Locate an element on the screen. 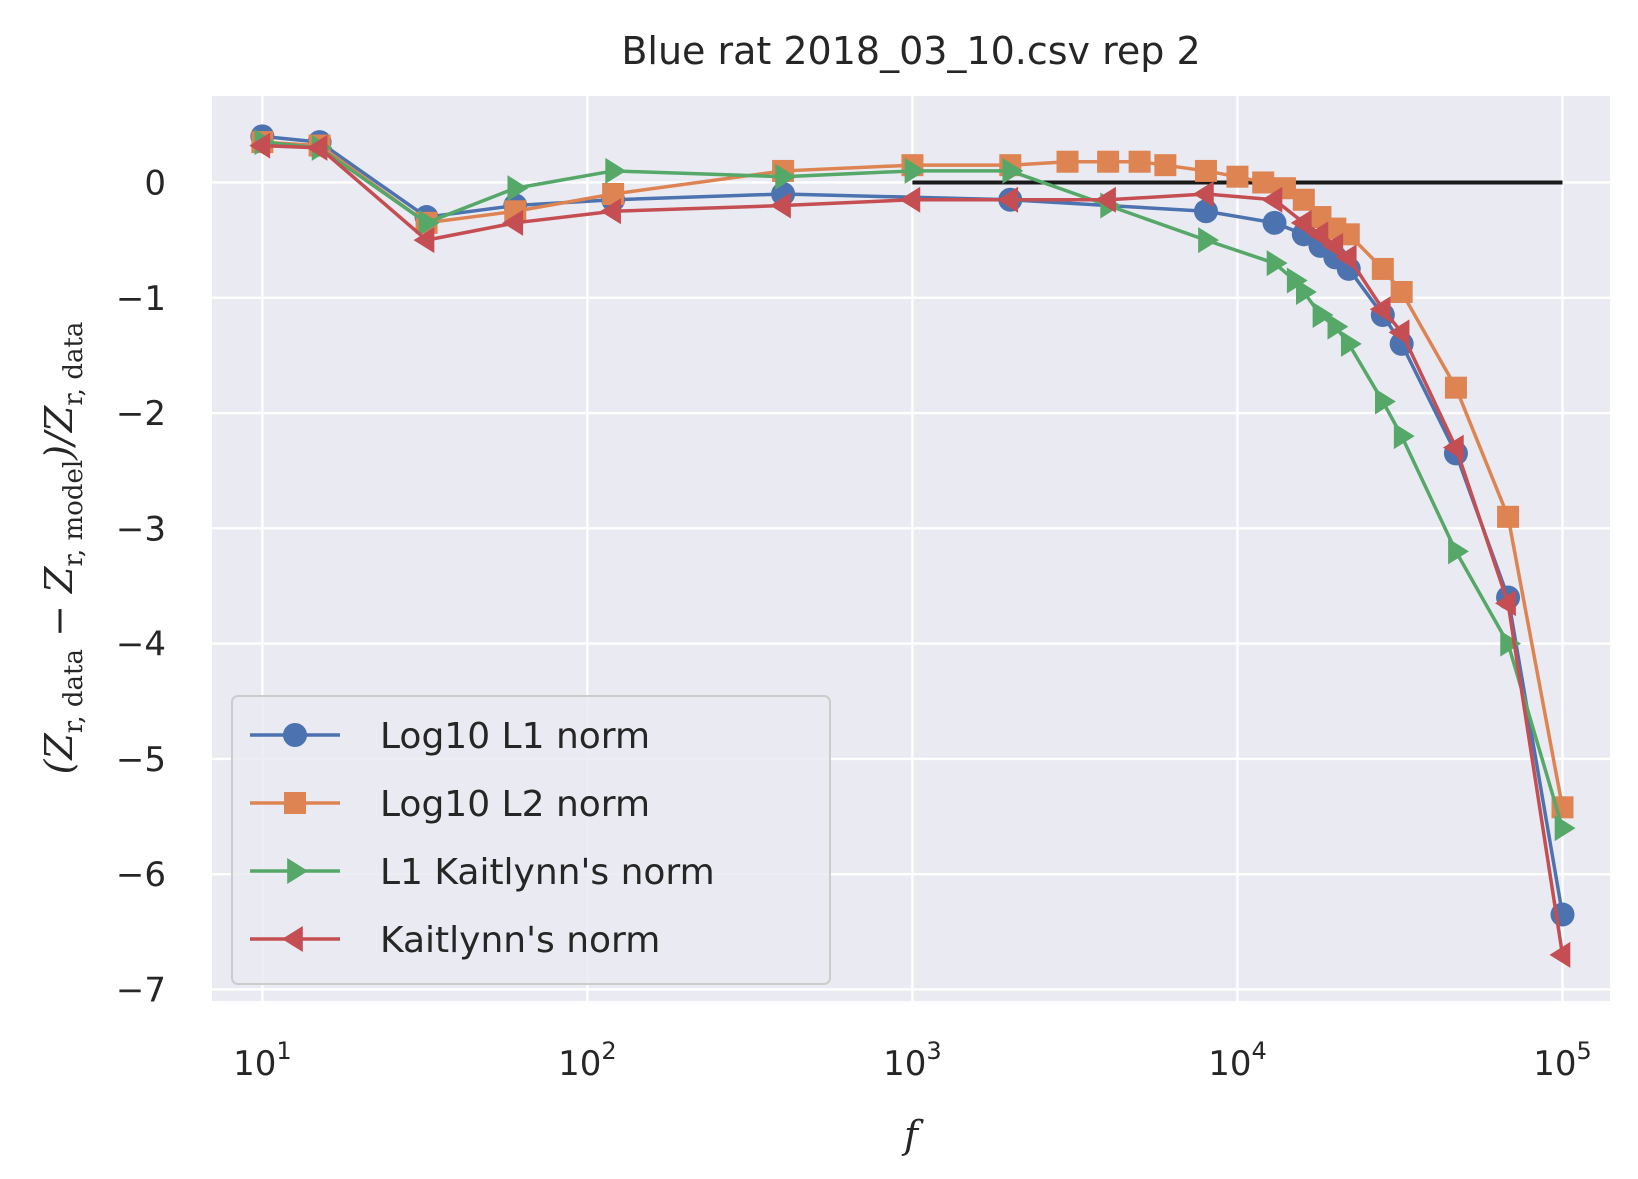 The width and height of the screenshot is (1638, 1179). x-tick-label: 10² is located at coordinates (587, 1060).